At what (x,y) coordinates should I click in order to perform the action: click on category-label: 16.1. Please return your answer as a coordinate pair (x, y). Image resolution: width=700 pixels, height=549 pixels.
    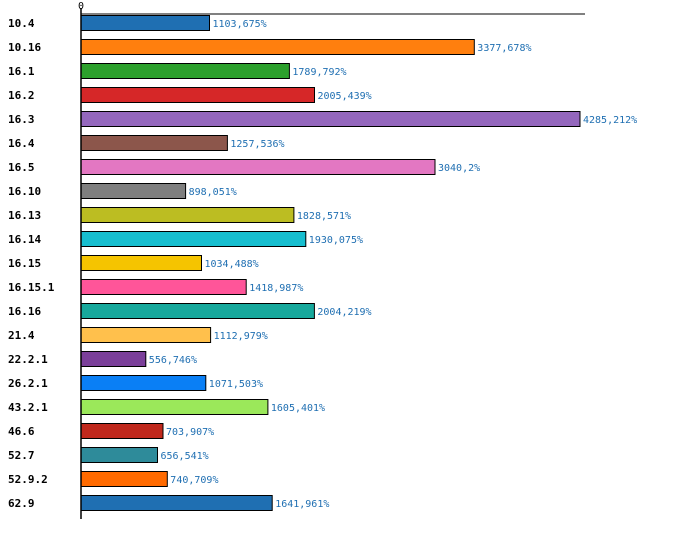
    Looking at the image, I should click on (21, 71).